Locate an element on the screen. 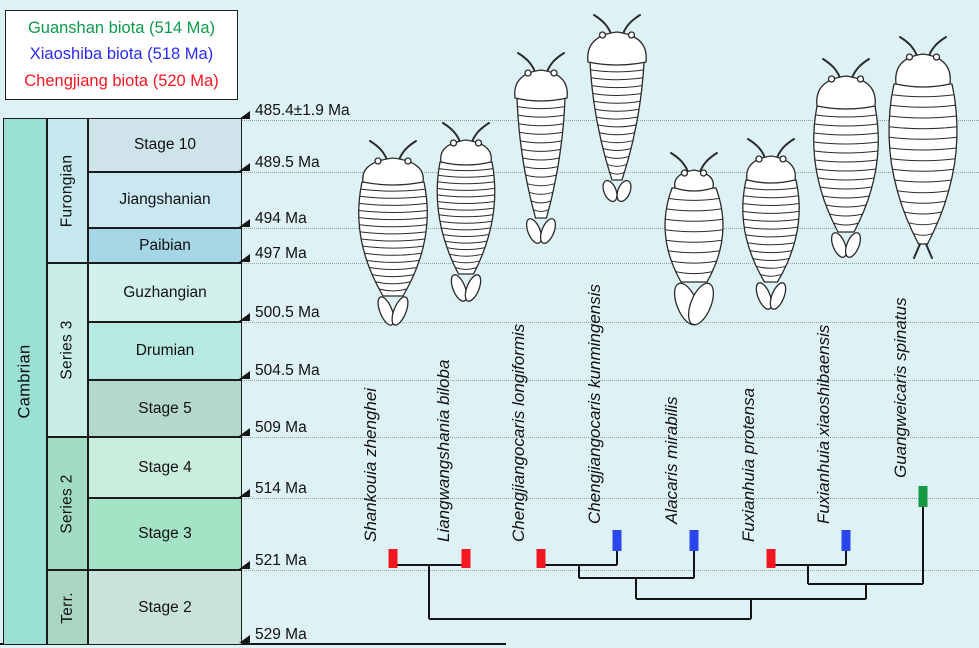 This screenshot has width=979, height=648. age-row-494: 494 Ma is located at coordinates (273, 218).